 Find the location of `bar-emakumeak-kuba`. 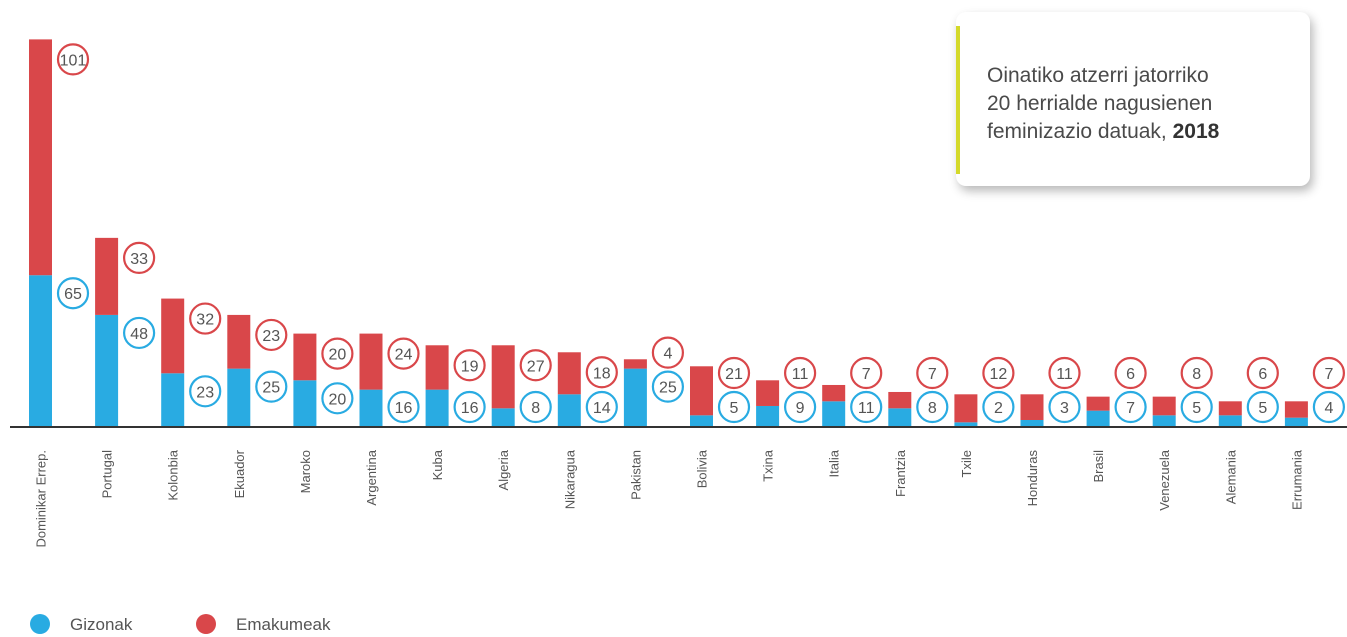

bar-emakumeak-kuba is located at coordinates (437, 367).